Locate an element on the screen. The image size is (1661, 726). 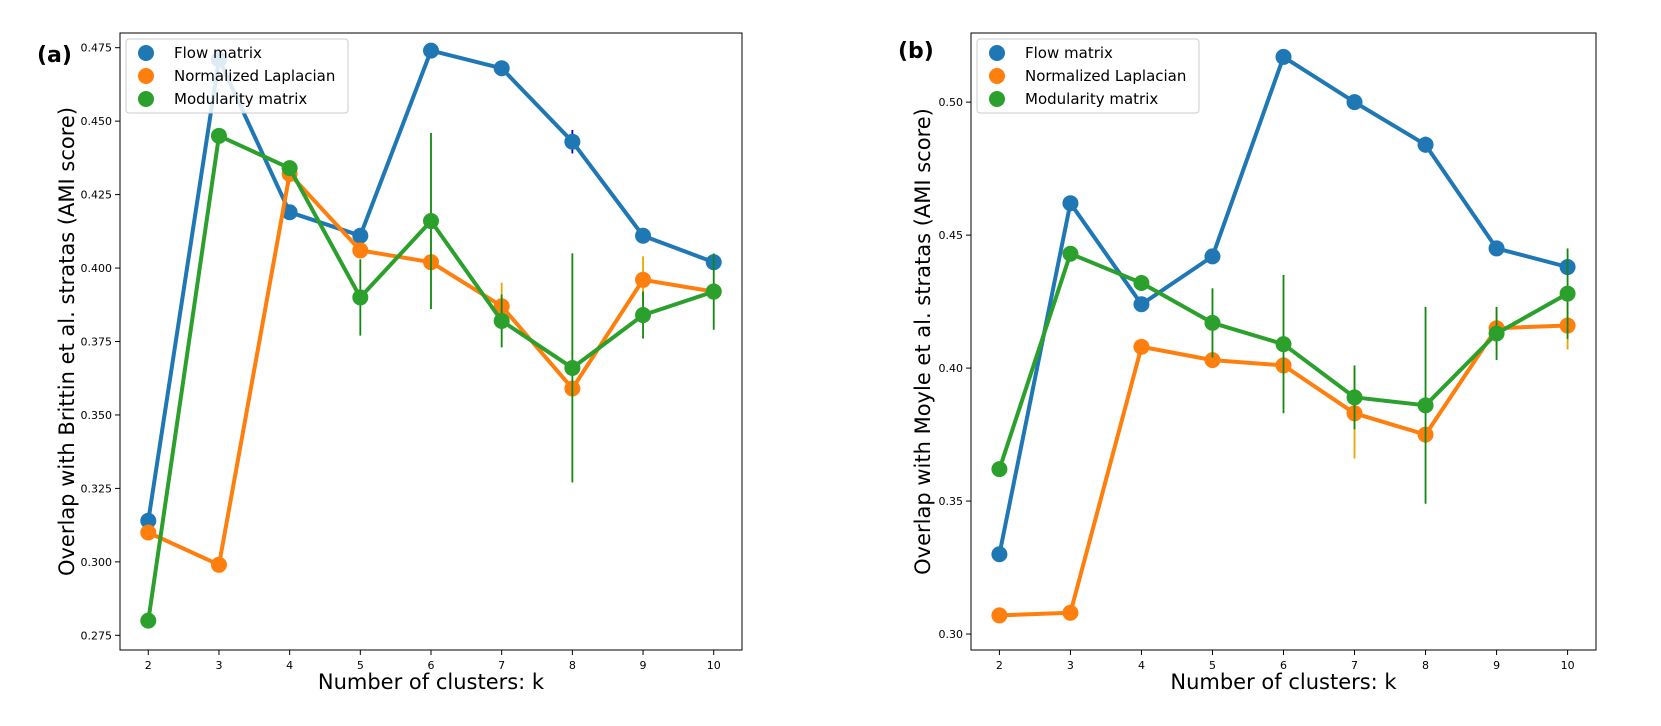
y-tick-label: 0.400 is located at coordinates (97, 268).